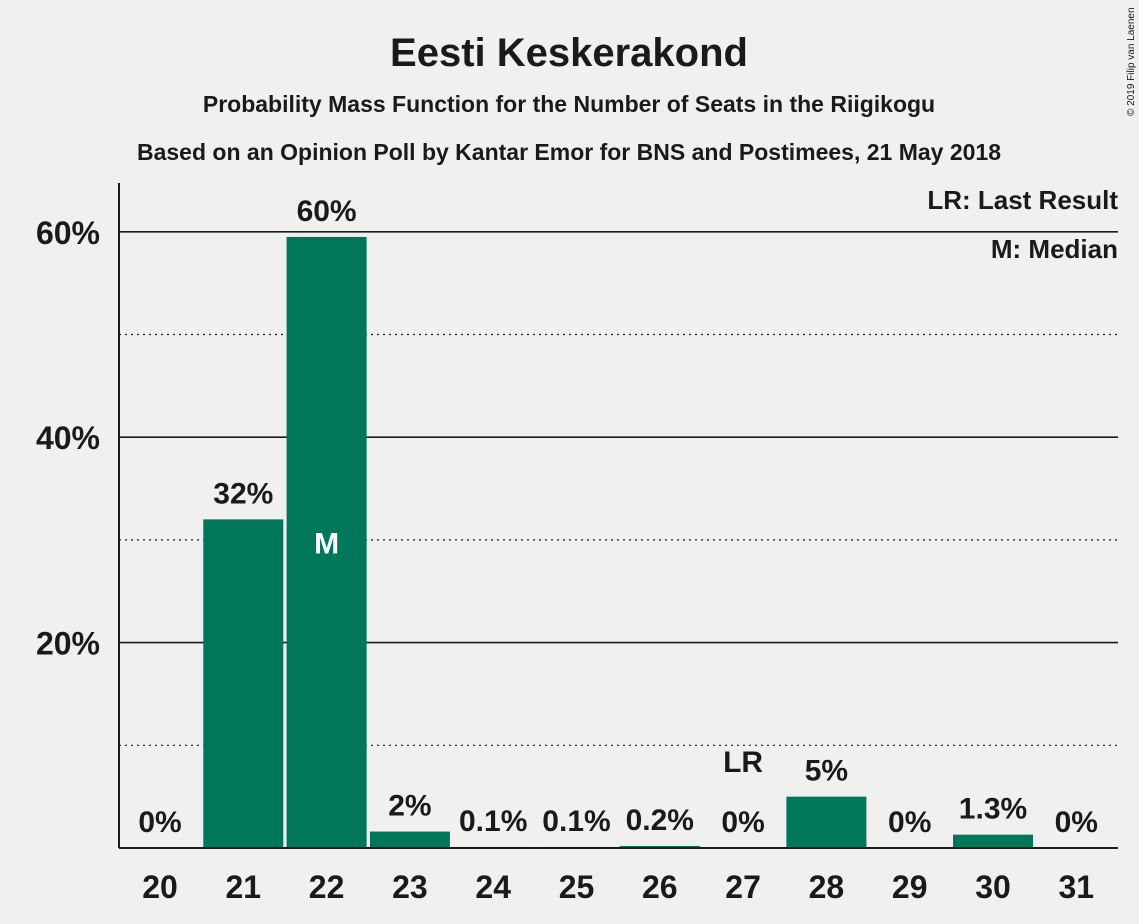 The image size is (1139, 924). I want to click on bar-value-label: 0.2%, so click(660, 820).